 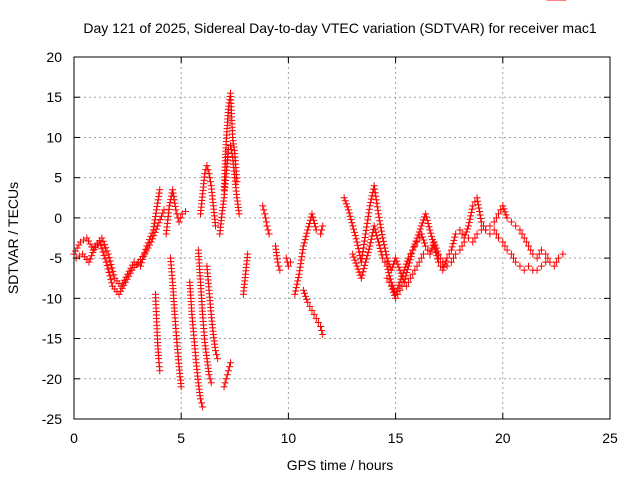 I want to click on x-tick-label: 0, so click(x=74, y=438).